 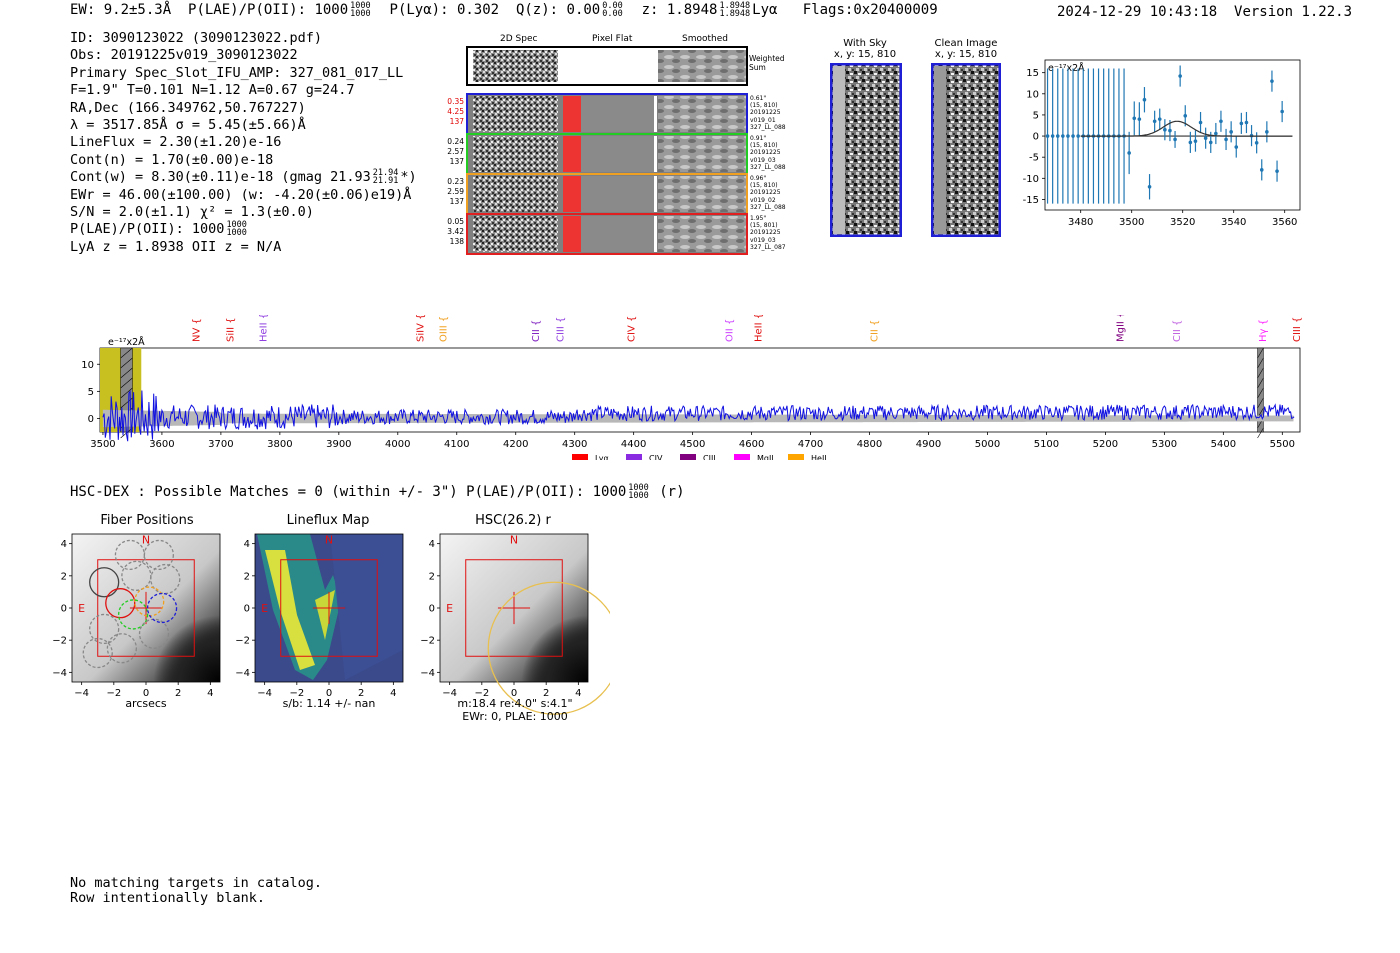 I want to click on cutout-row-values: 0.24 2.57 137, so click(x=455, y=151).